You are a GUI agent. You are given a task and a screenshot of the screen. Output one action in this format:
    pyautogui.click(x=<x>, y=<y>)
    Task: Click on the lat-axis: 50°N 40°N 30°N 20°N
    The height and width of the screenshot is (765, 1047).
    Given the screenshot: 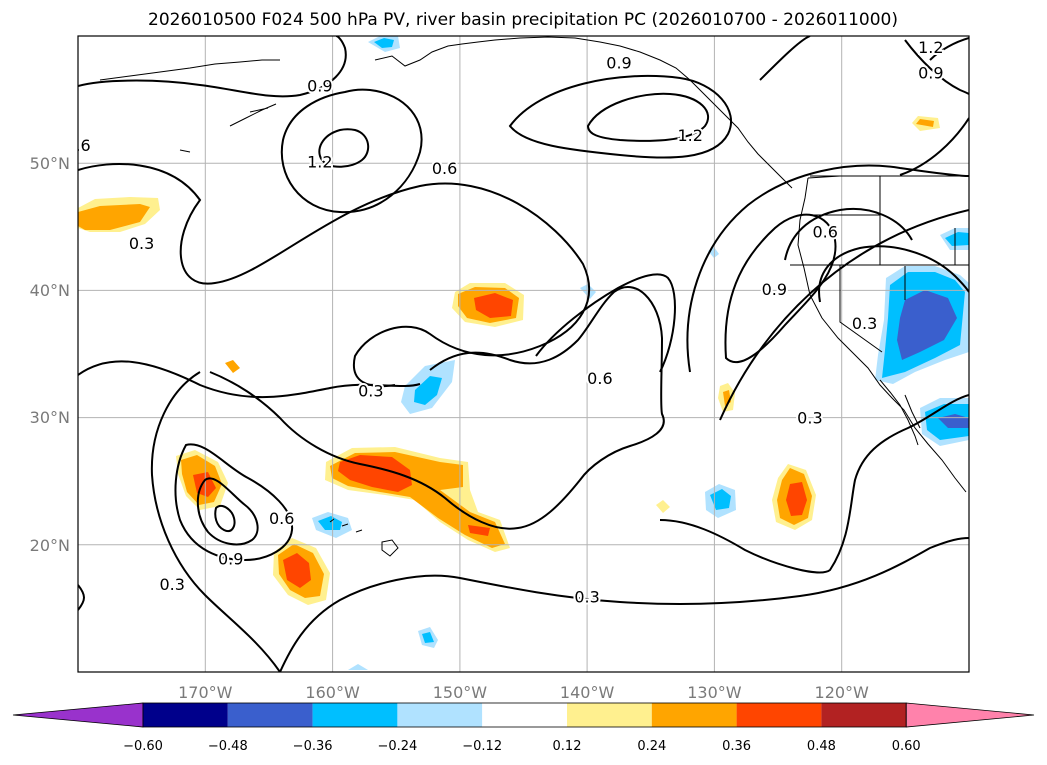 What is the action you would take?
    pyautogui.click(x=50, y=354)
    